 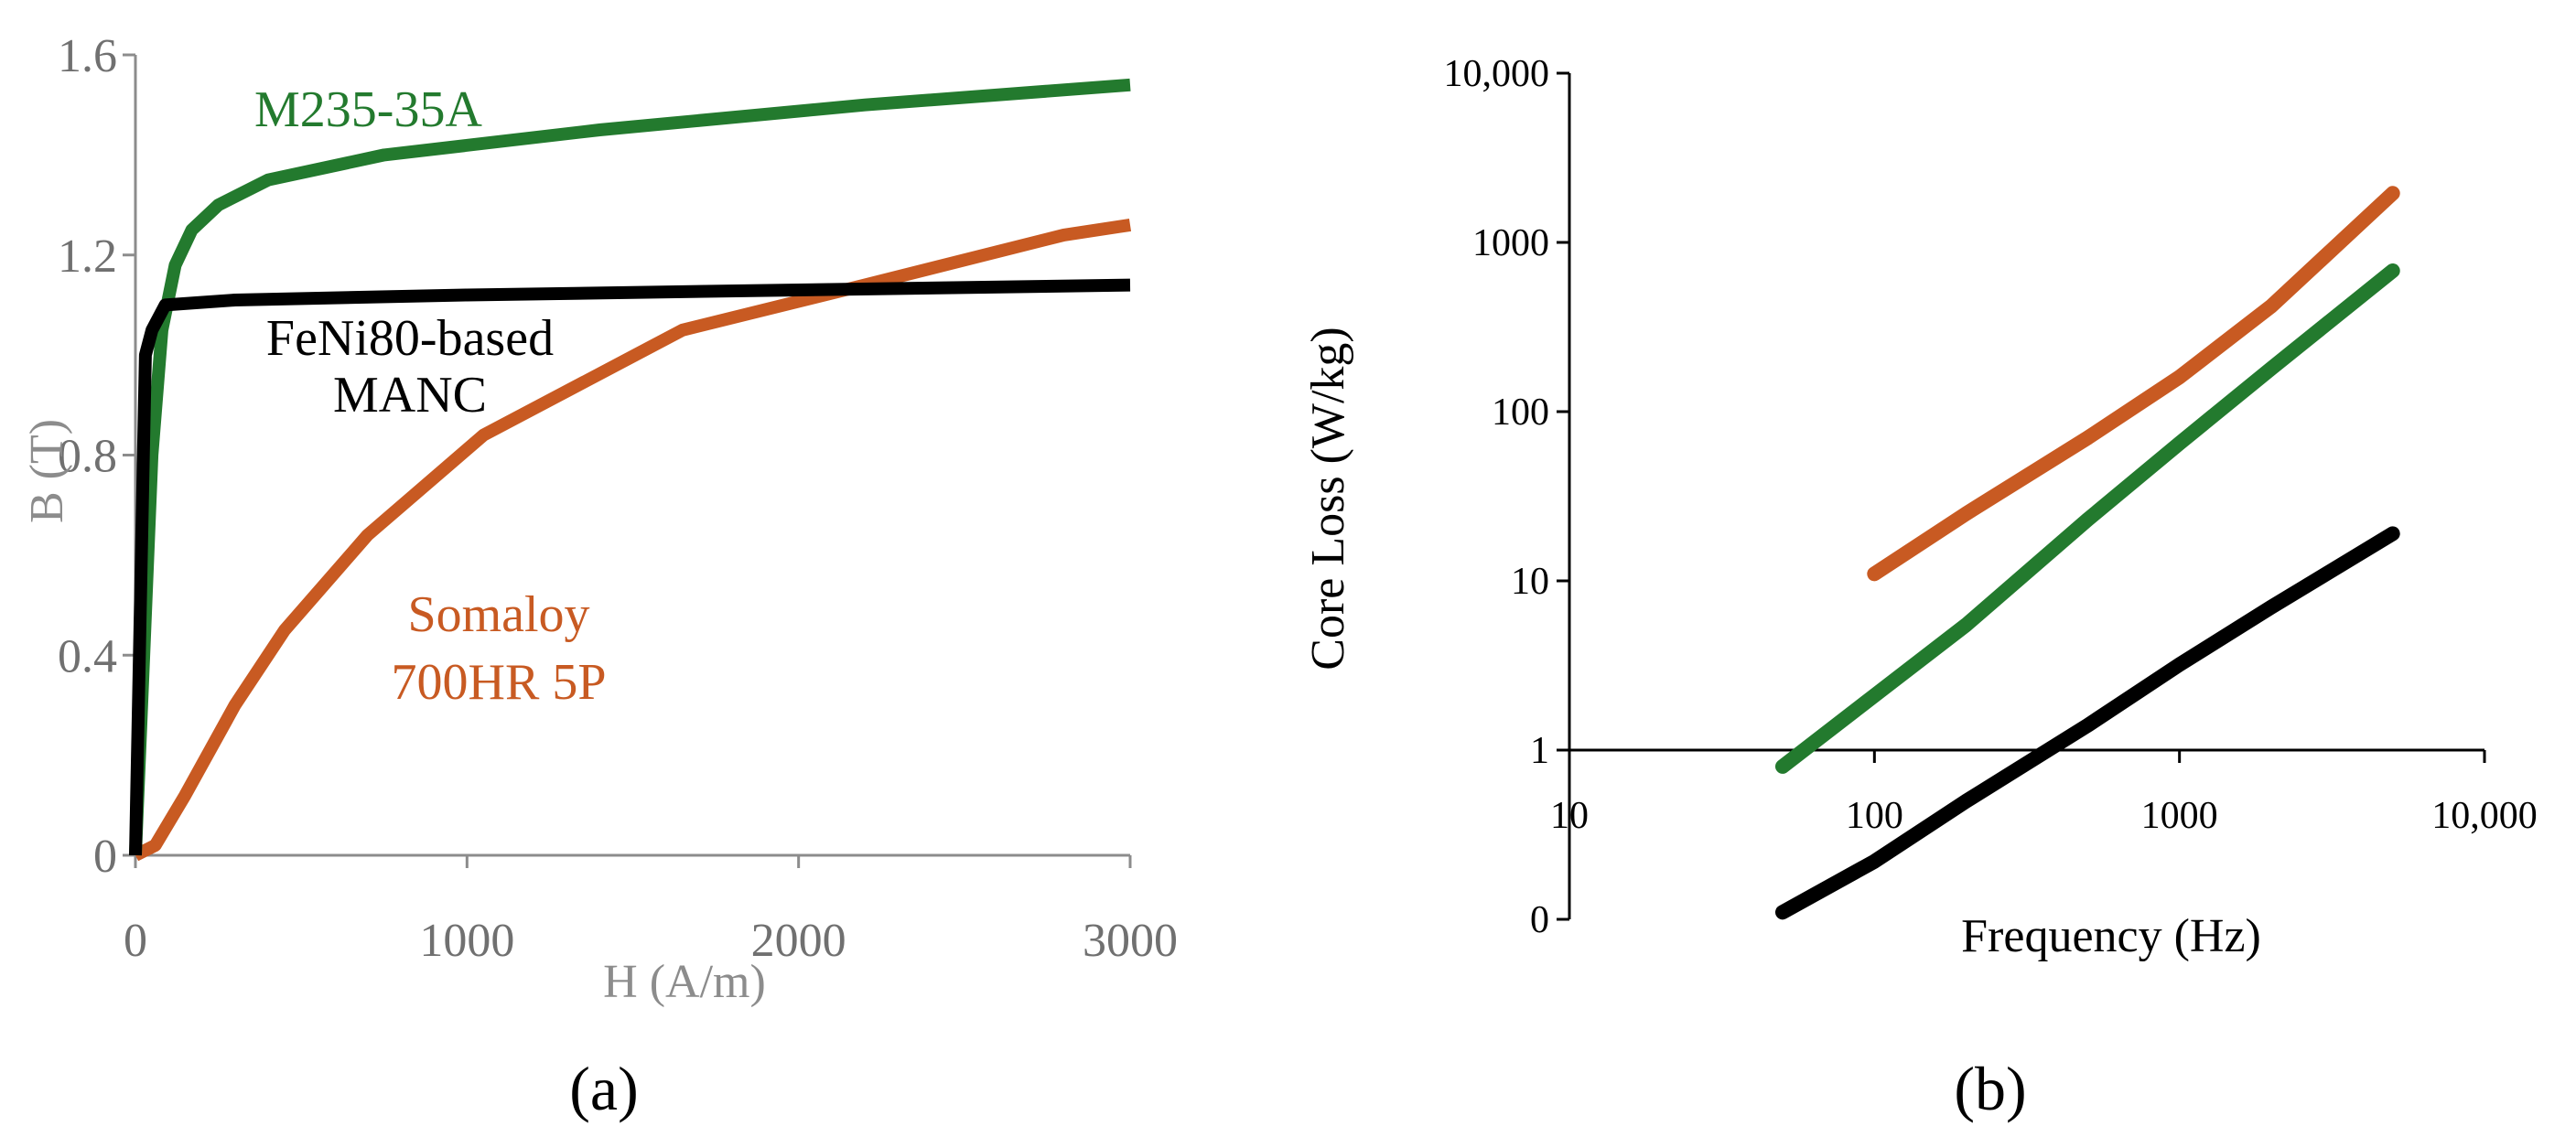 I want to click on panel-a-y-tick-label: 0.8, so click(x=87, y=457).